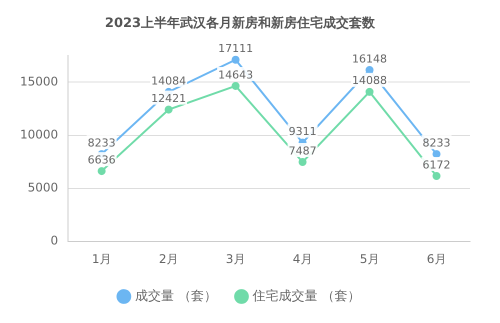 This screenshot has width=500, height=323. Describe the element at coordinates (39, 134) in the screenshot. I see `y-tick-label: 10000` at that location.